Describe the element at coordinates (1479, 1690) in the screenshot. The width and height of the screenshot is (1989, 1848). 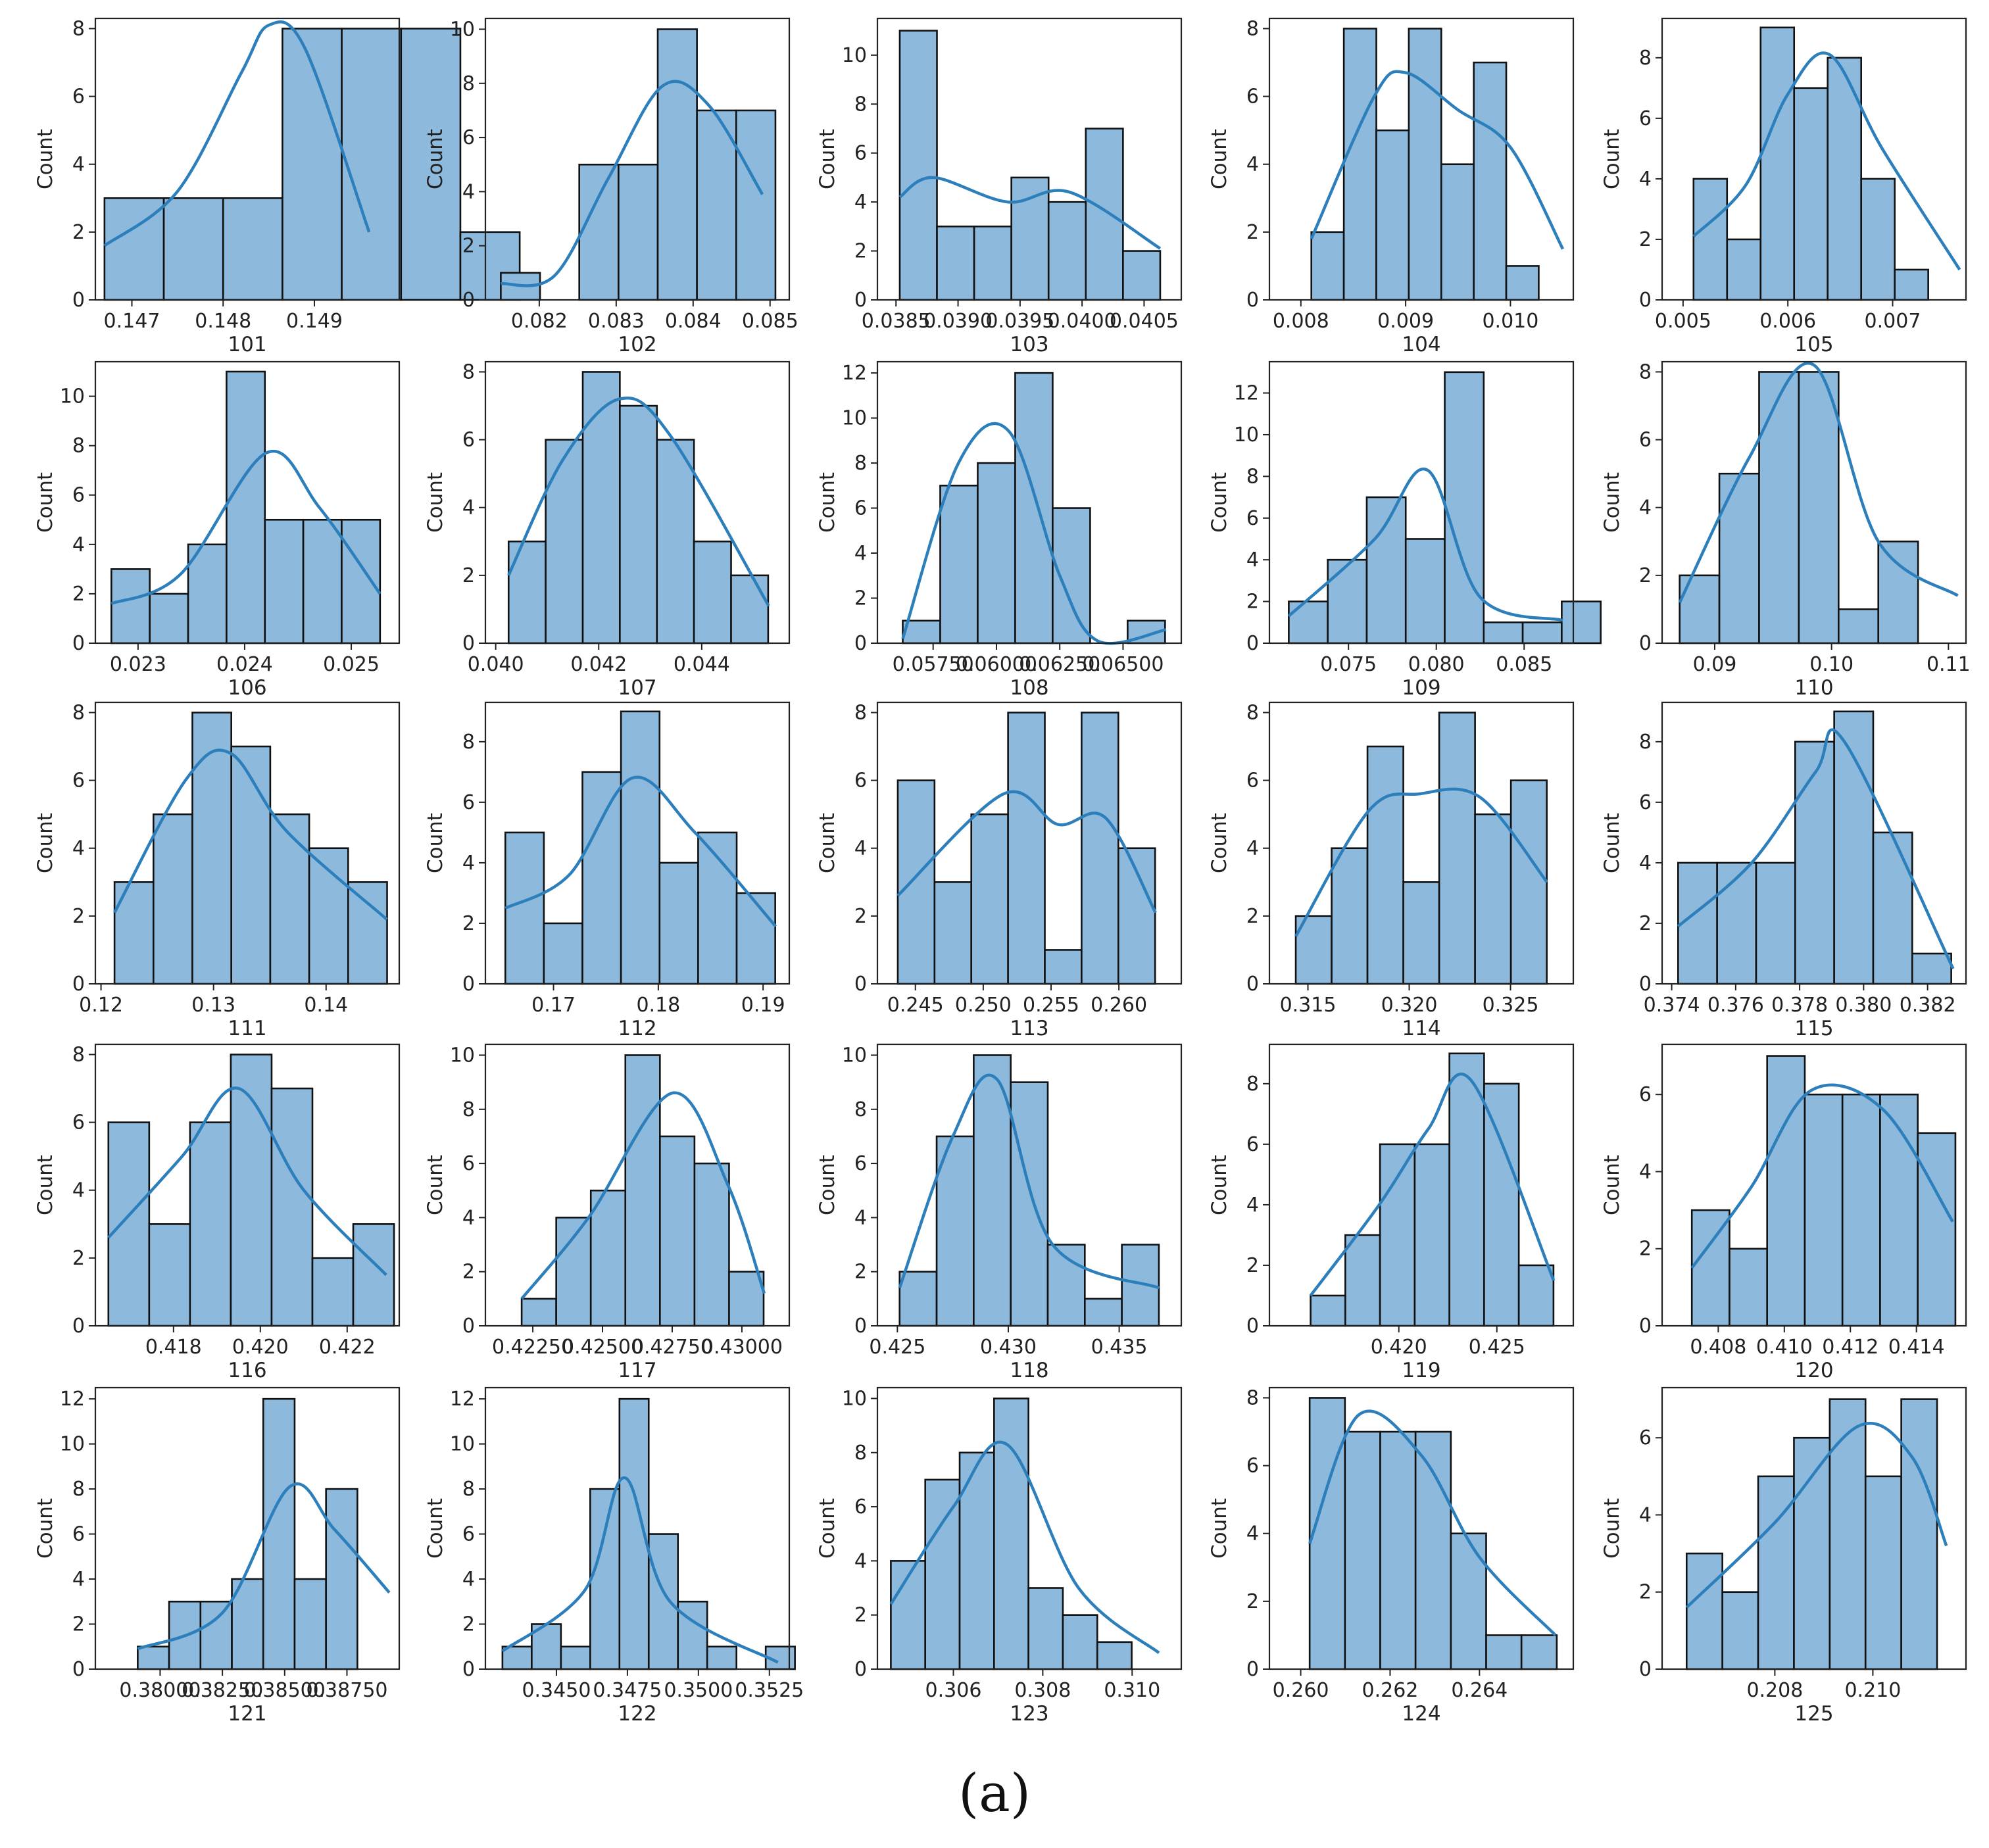
I see `x-tick-label: 0.264` at that location.